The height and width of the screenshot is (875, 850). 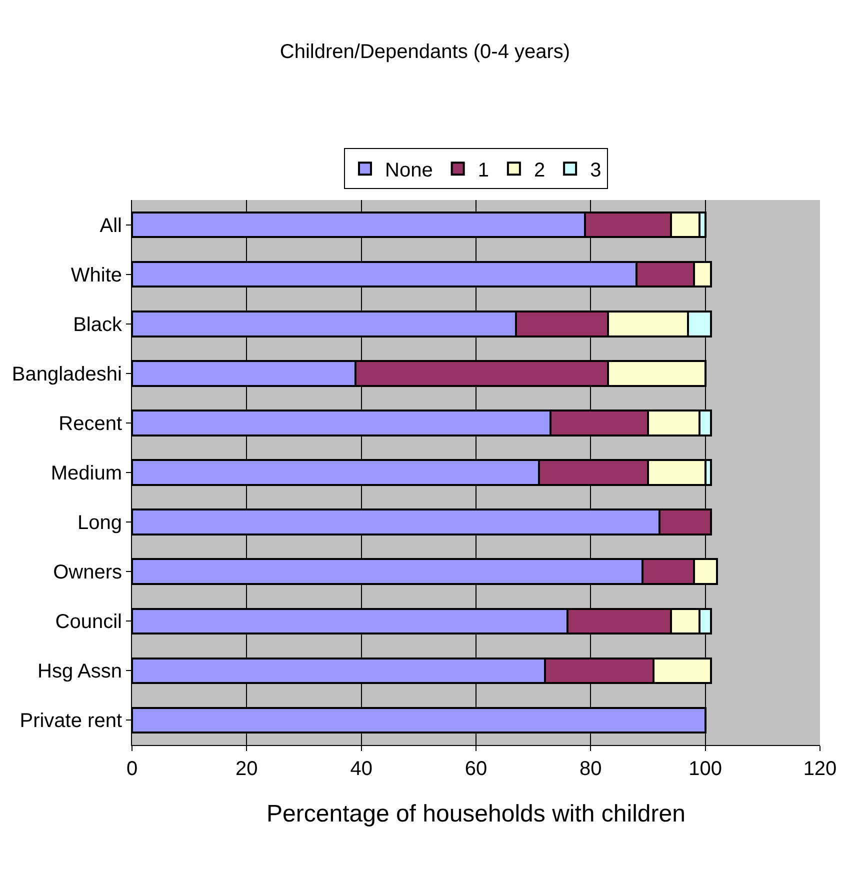 What do you see at coordinates (425, 51) in the screenshot?
I see `chart-title: Children/Dependants (0-4 years)` at bounding box center [425, 51].